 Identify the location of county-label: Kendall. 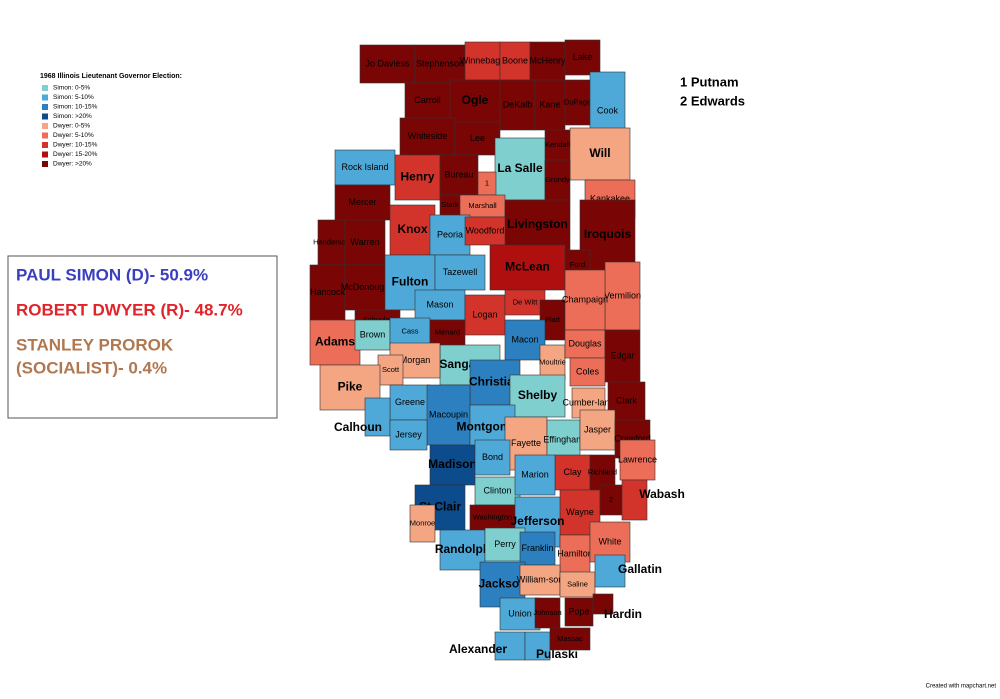
(557, 144).